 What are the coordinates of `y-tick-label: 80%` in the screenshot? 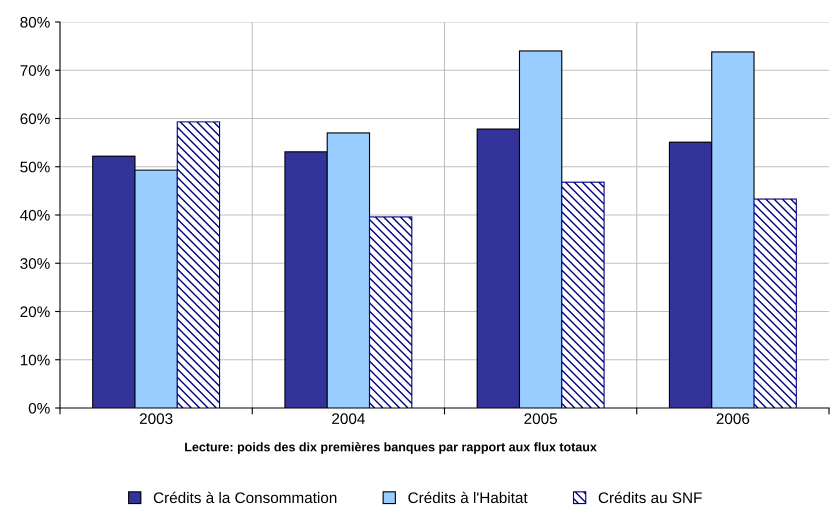 It's located at (35, 22).